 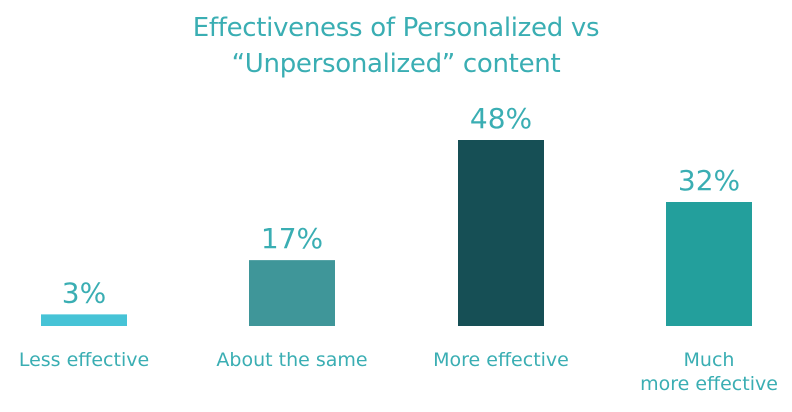 What do you see at coordinates (84, 292) in the screenshot?
I see `value-label-1: 3%` at bounding box center [84, 292].